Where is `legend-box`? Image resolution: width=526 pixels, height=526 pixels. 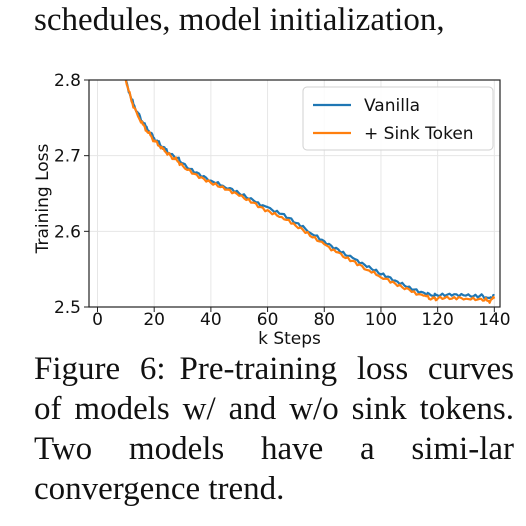 legend-box is located at coordinates (398, 118).